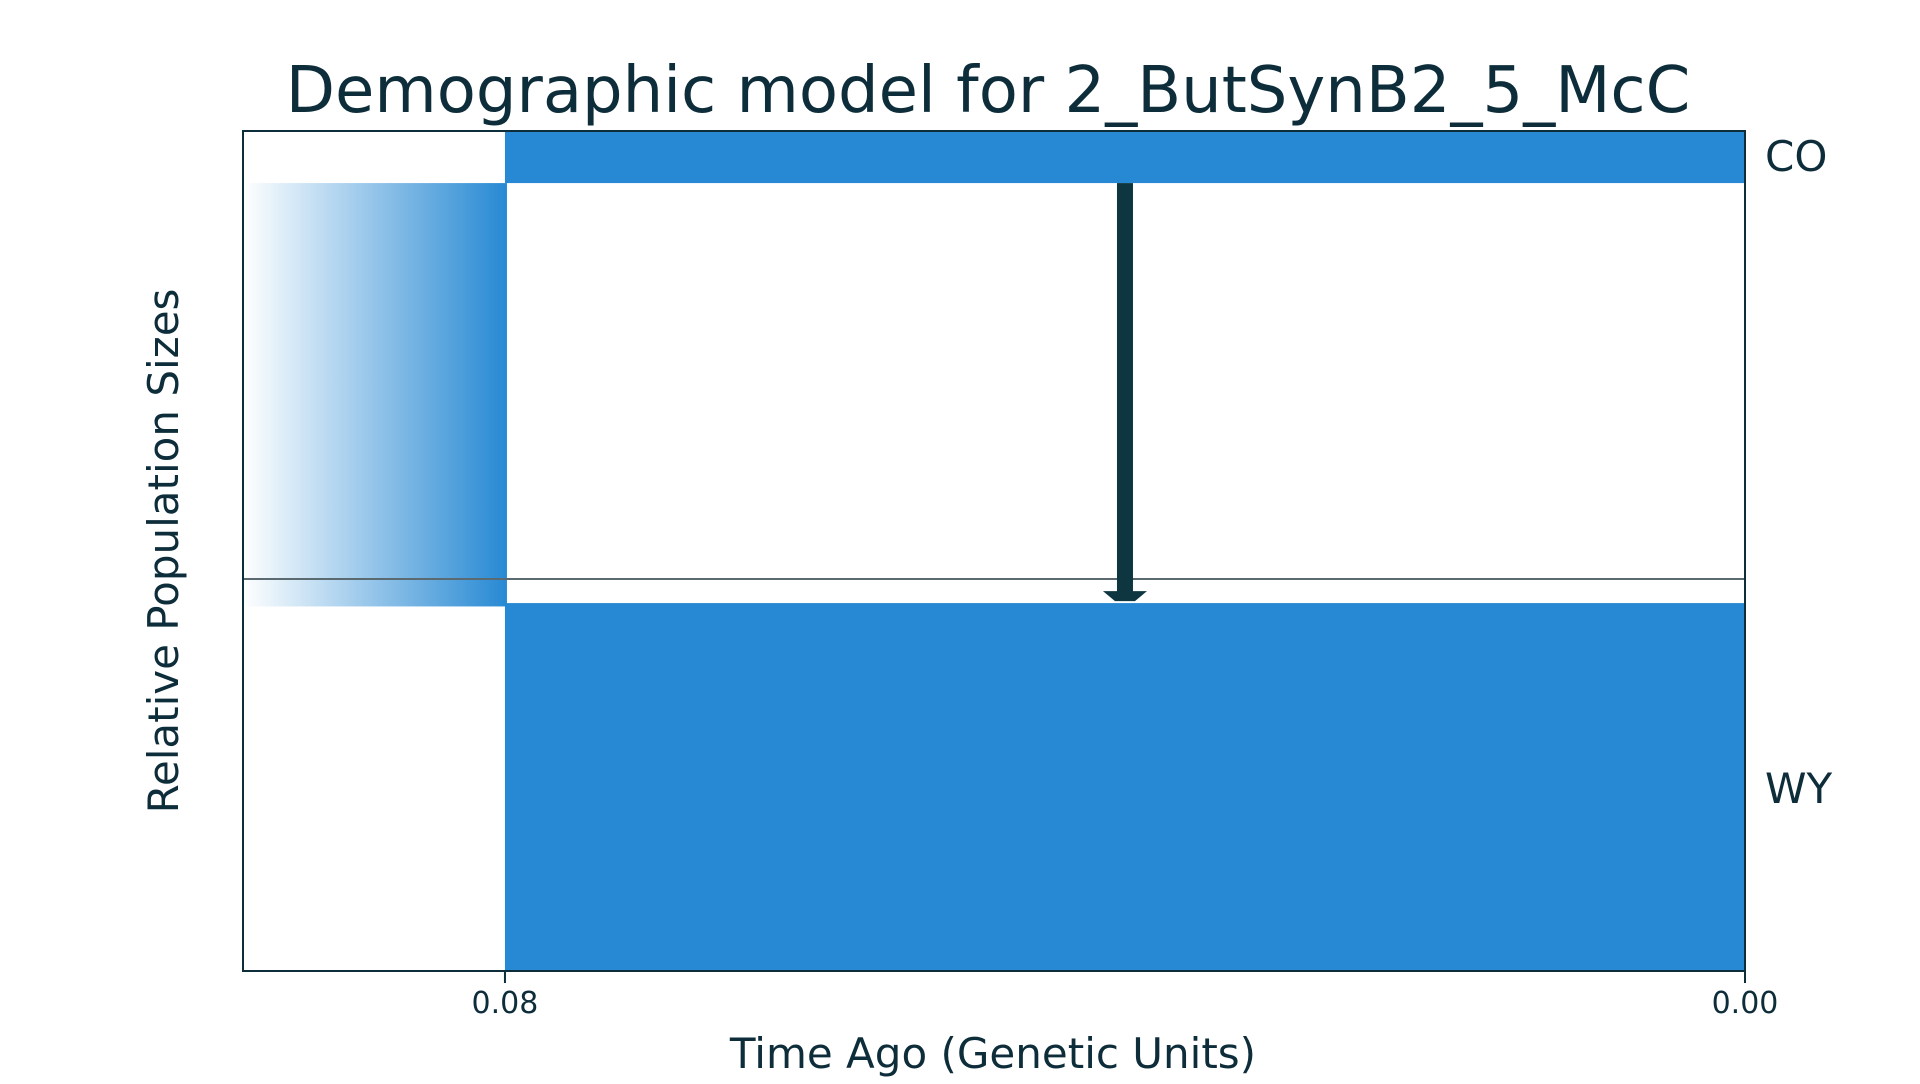 This screenshot has height=1084, width=1920. What do you see at coordinates (1124, 157) in the screenshot?
I see `population-bar-co` at bounding box center [1124, 157].